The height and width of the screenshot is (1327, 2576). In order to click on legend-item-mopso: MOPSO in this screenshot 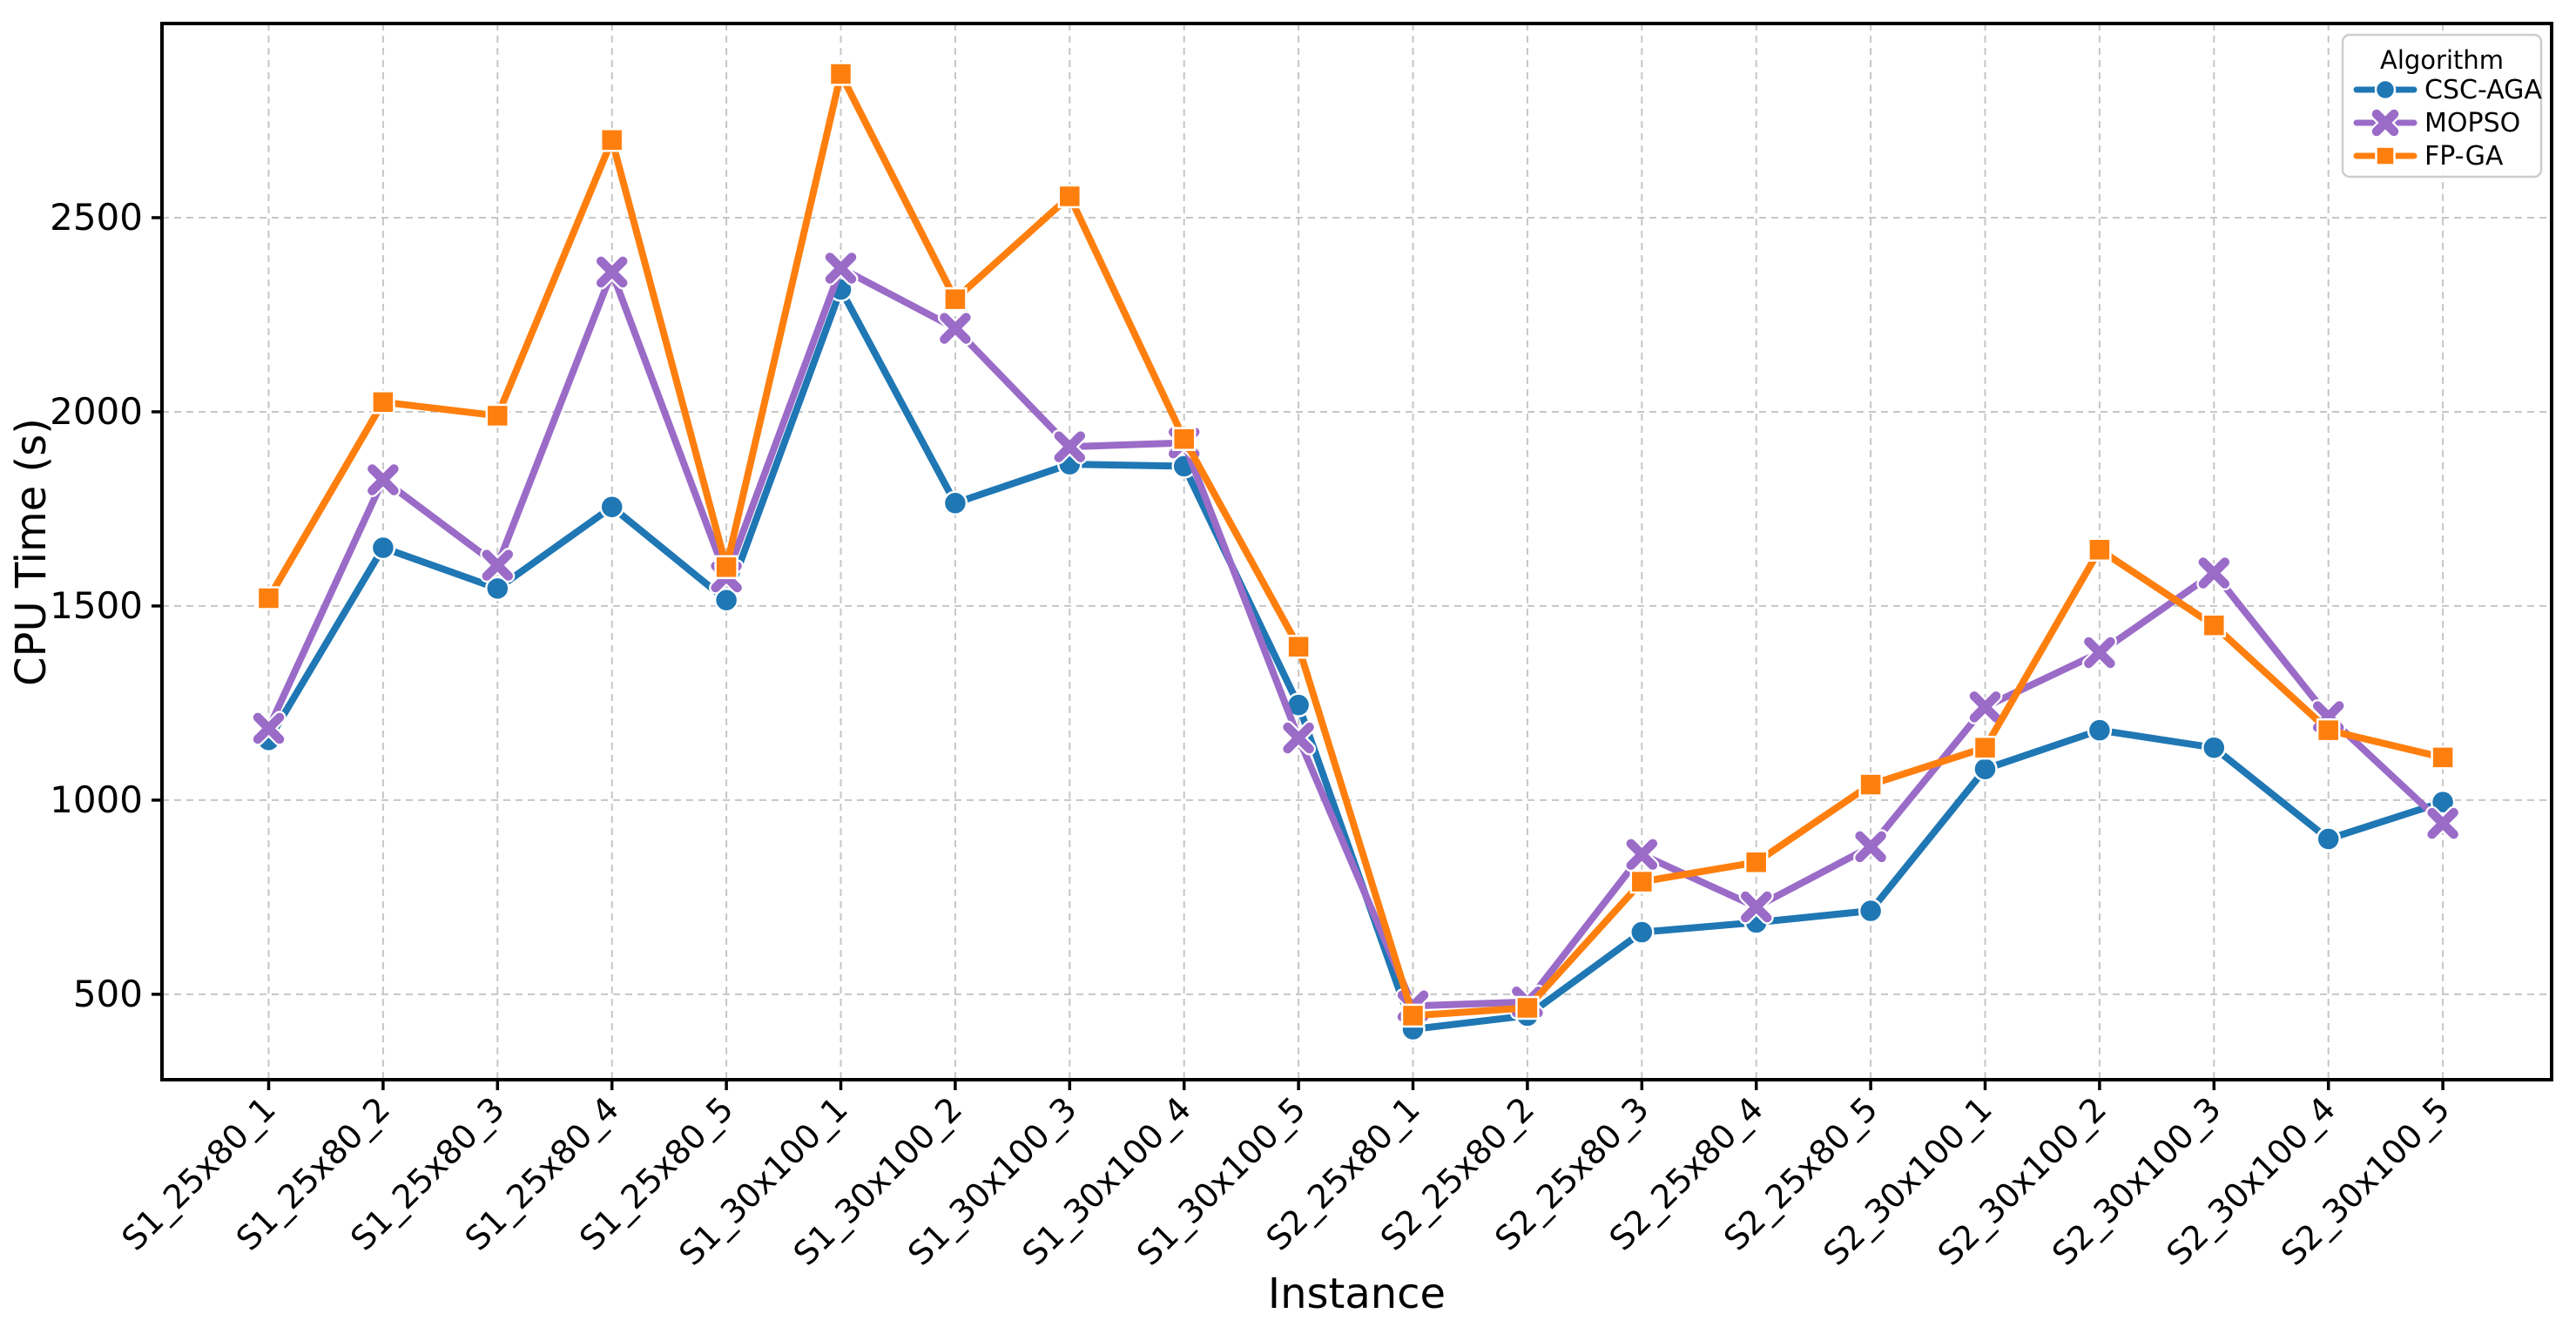, I will do `click(2437, 122)`.